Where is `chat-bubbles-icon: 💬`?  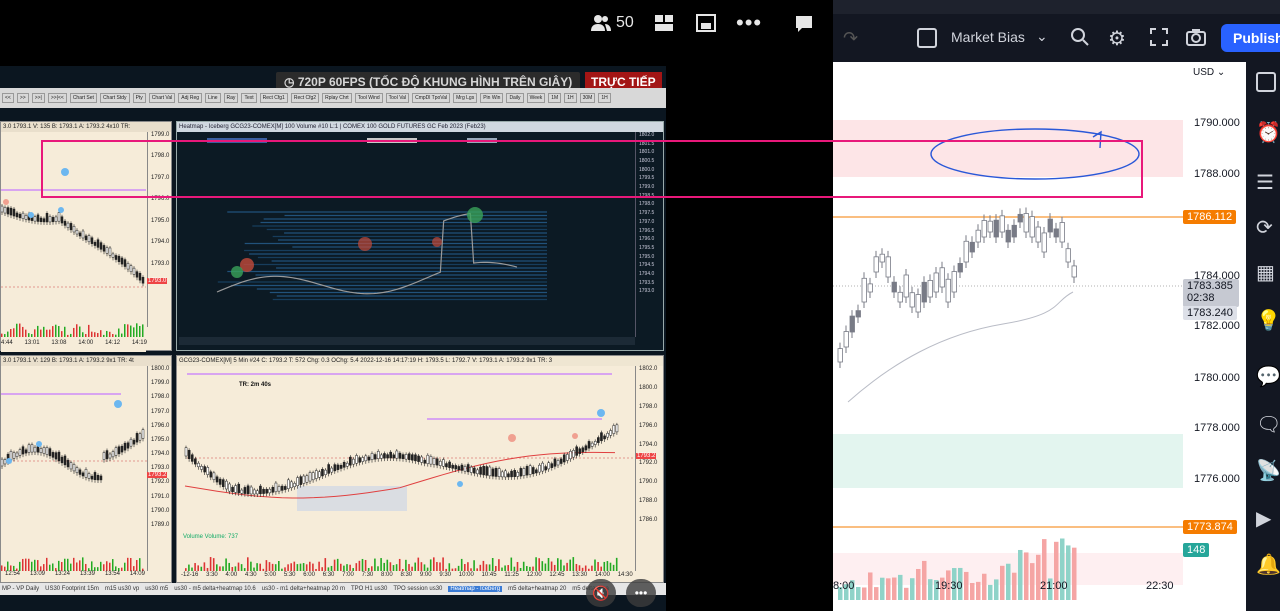
chat-bubbles-icon: 💬 is located at coordinates (1268, 377).